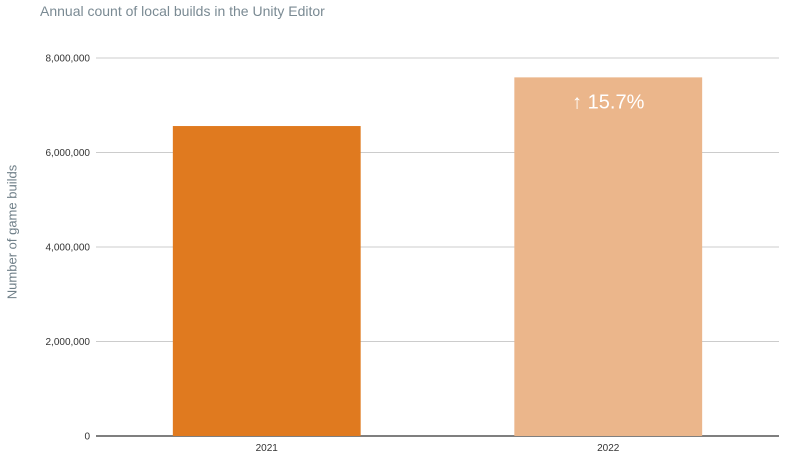 The image size is (800, 464). Describe the element at coordinates (87, 437) in the screenshot. I see `y-tick-label: 0` at that location.